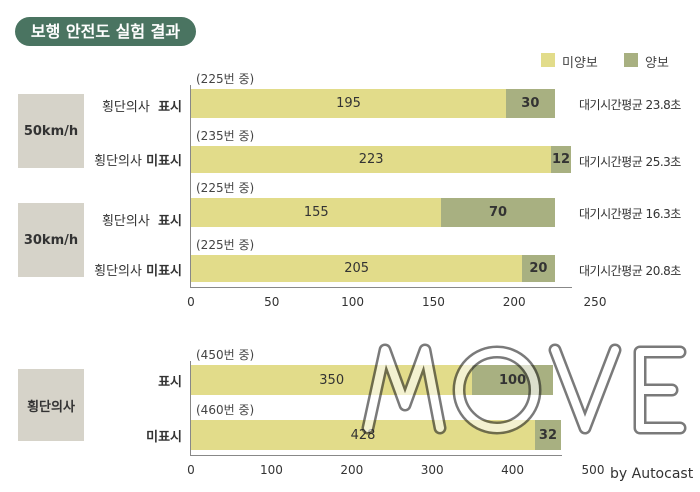 The width and height of the screenshot is (700, 492). I want to click on bar-yielded: 30, so click(530, 103).